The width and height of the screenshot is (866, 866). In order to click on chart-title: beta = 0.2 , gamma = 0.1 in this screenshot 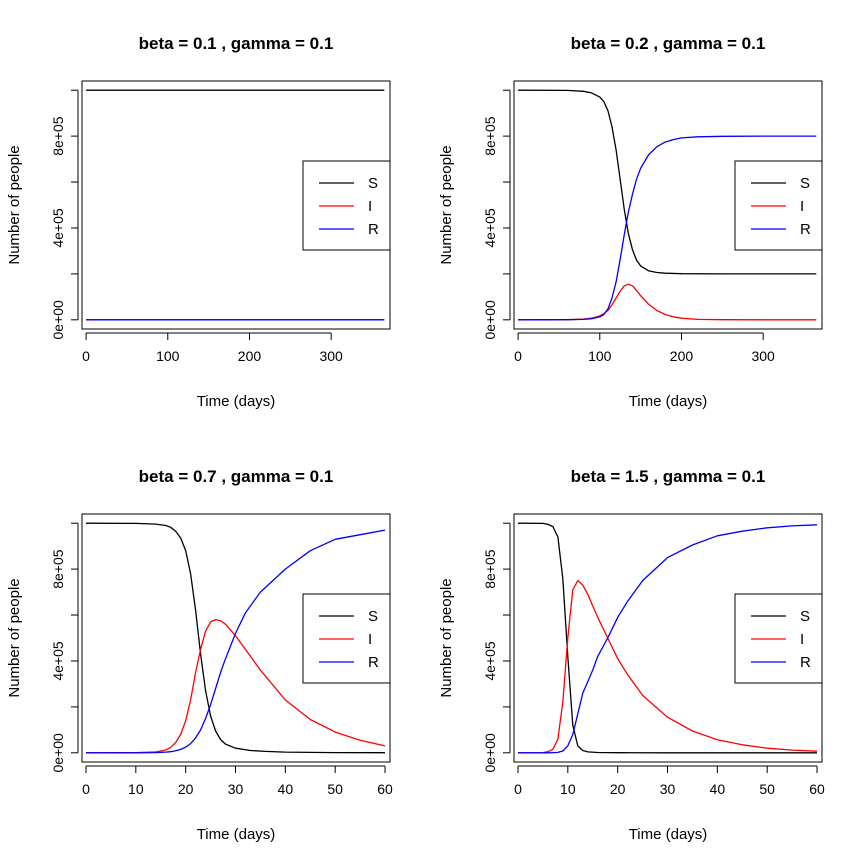, I will do `click(668, 43)`.